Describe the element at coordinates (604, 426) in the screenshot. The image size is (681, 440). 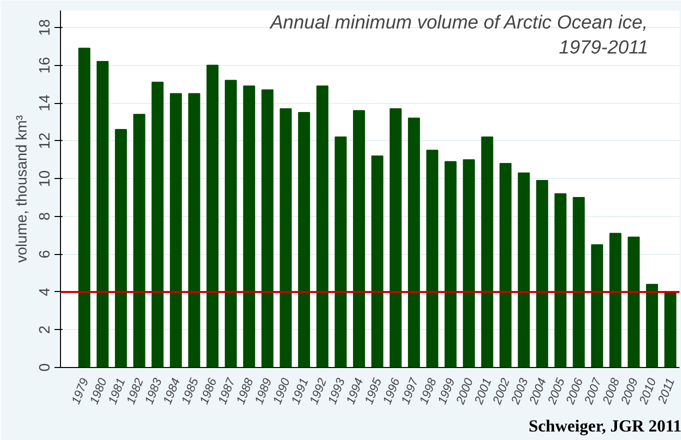
I see `text: Schweiger, JGR 2011` at that location.